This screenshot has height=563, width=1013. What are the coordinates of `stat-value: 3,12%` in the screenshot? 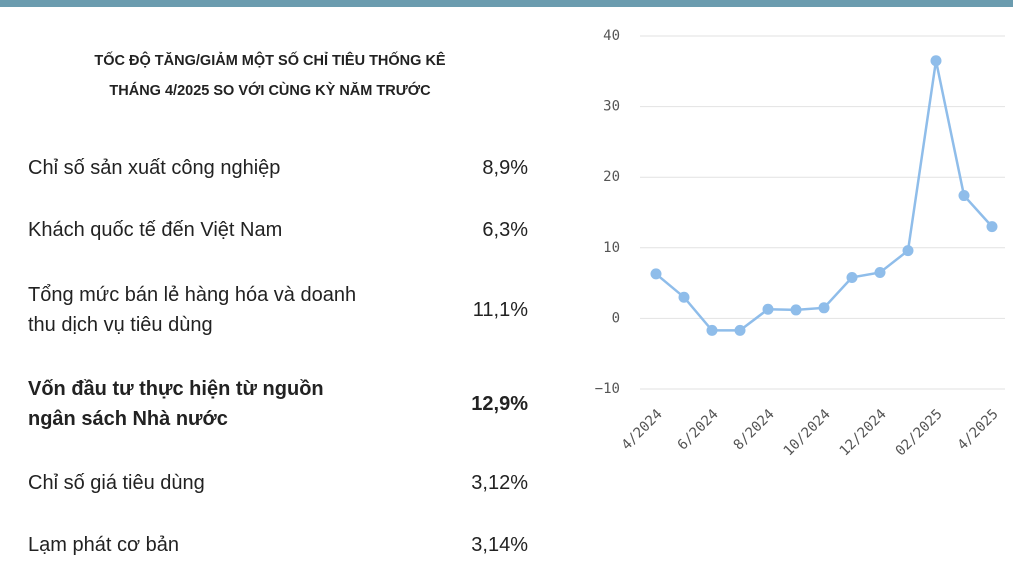 It's located at (499, 483).